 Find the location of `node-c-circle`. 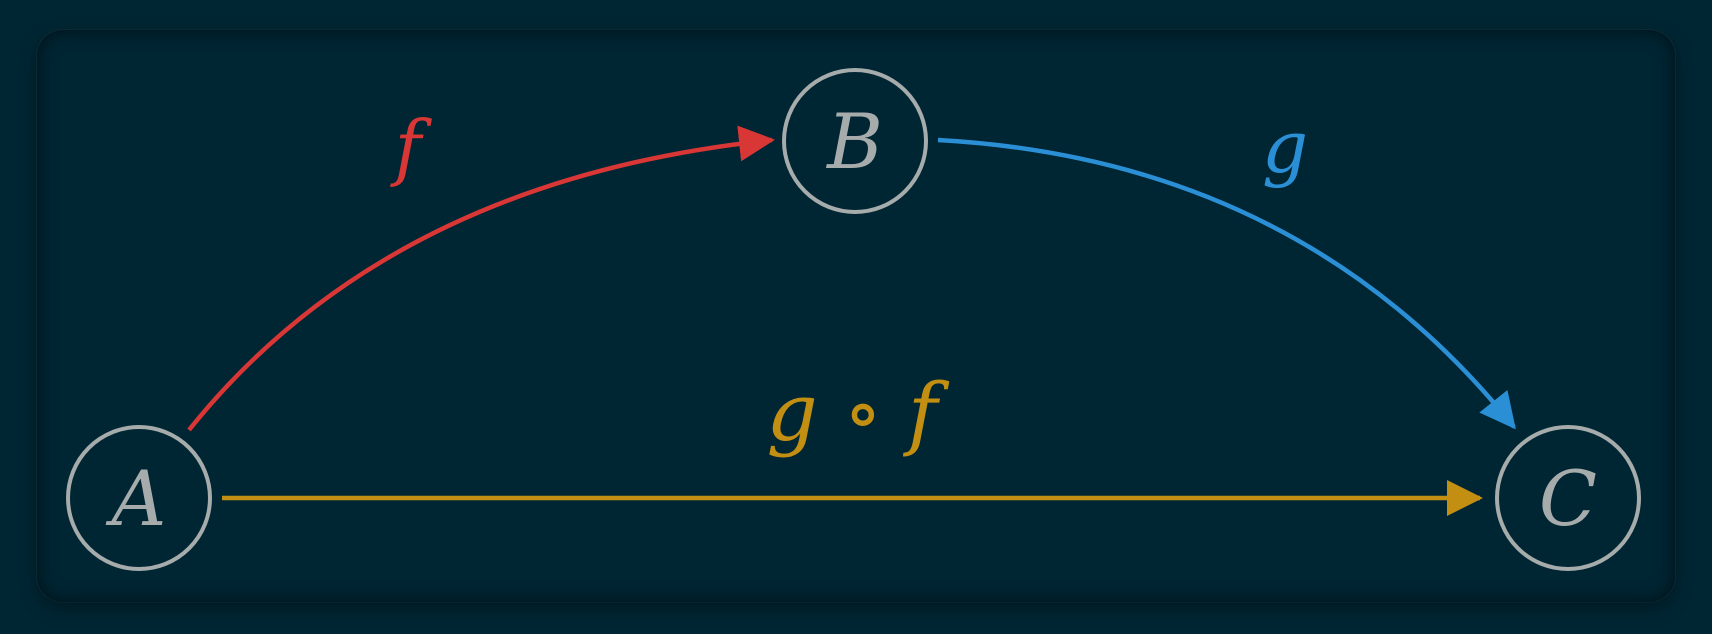

node-c-circle is located at coordinates (1568, 498).